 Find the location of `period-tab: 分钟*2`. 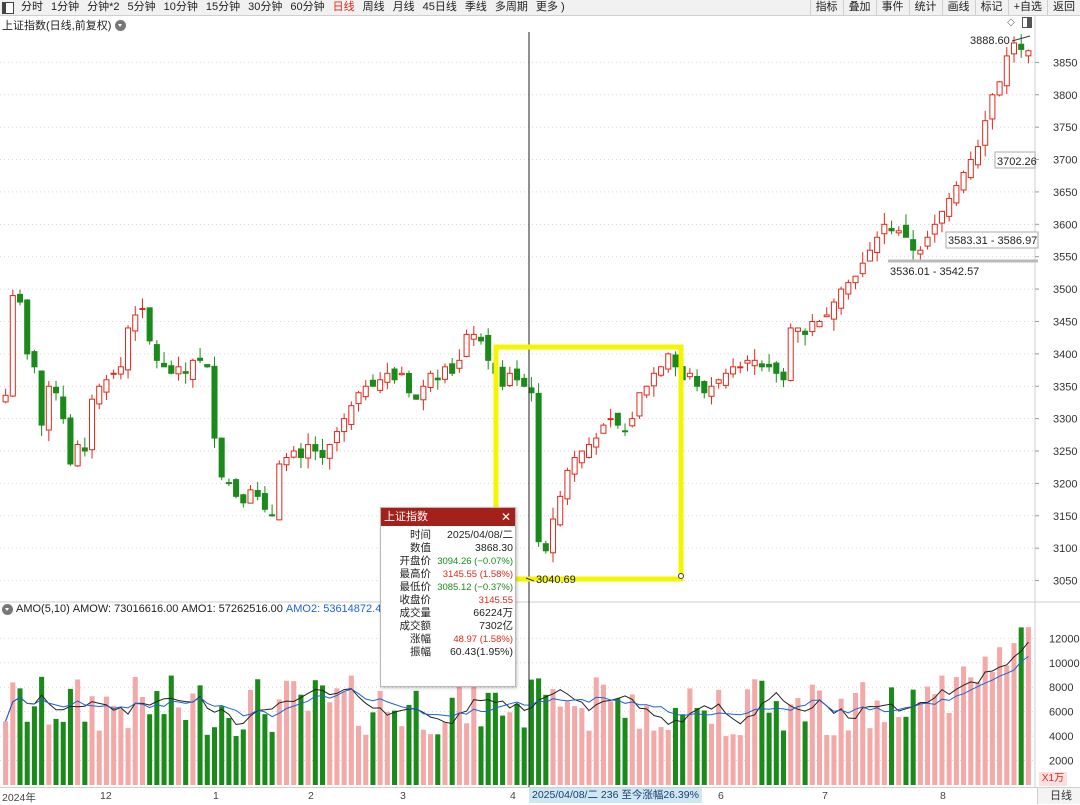

period-tab: 分钟*2 is located at coordinates (103, 7).